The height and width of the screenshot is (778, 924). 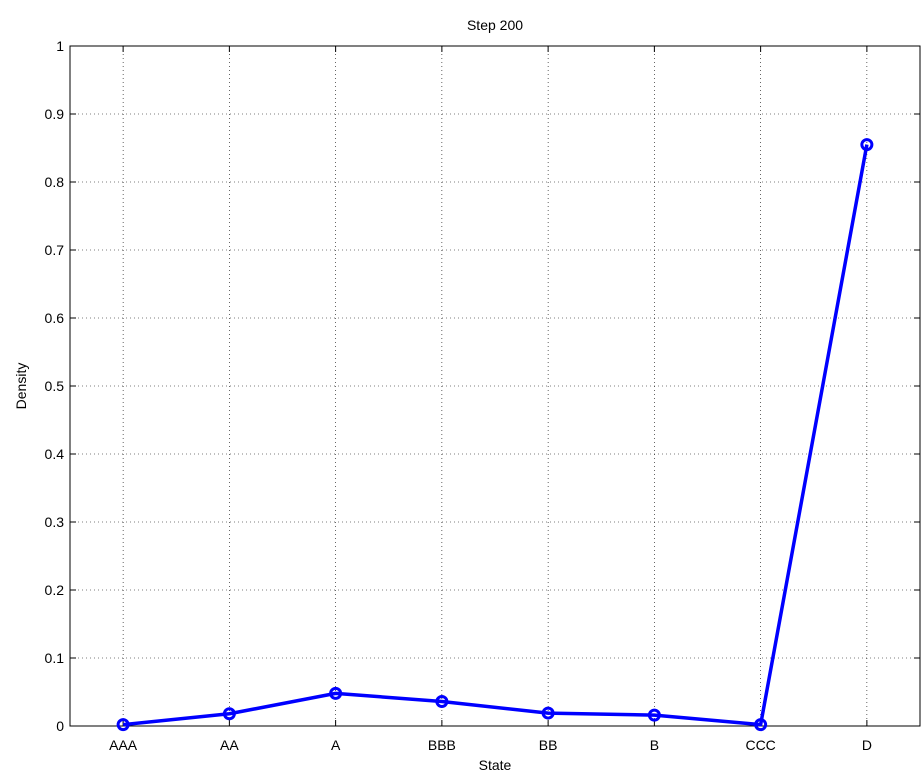 What do you see at coordinates (55, 522) in the screenshot?
I see `y-tick-label: 0.3` at bounding box center [55, 522].